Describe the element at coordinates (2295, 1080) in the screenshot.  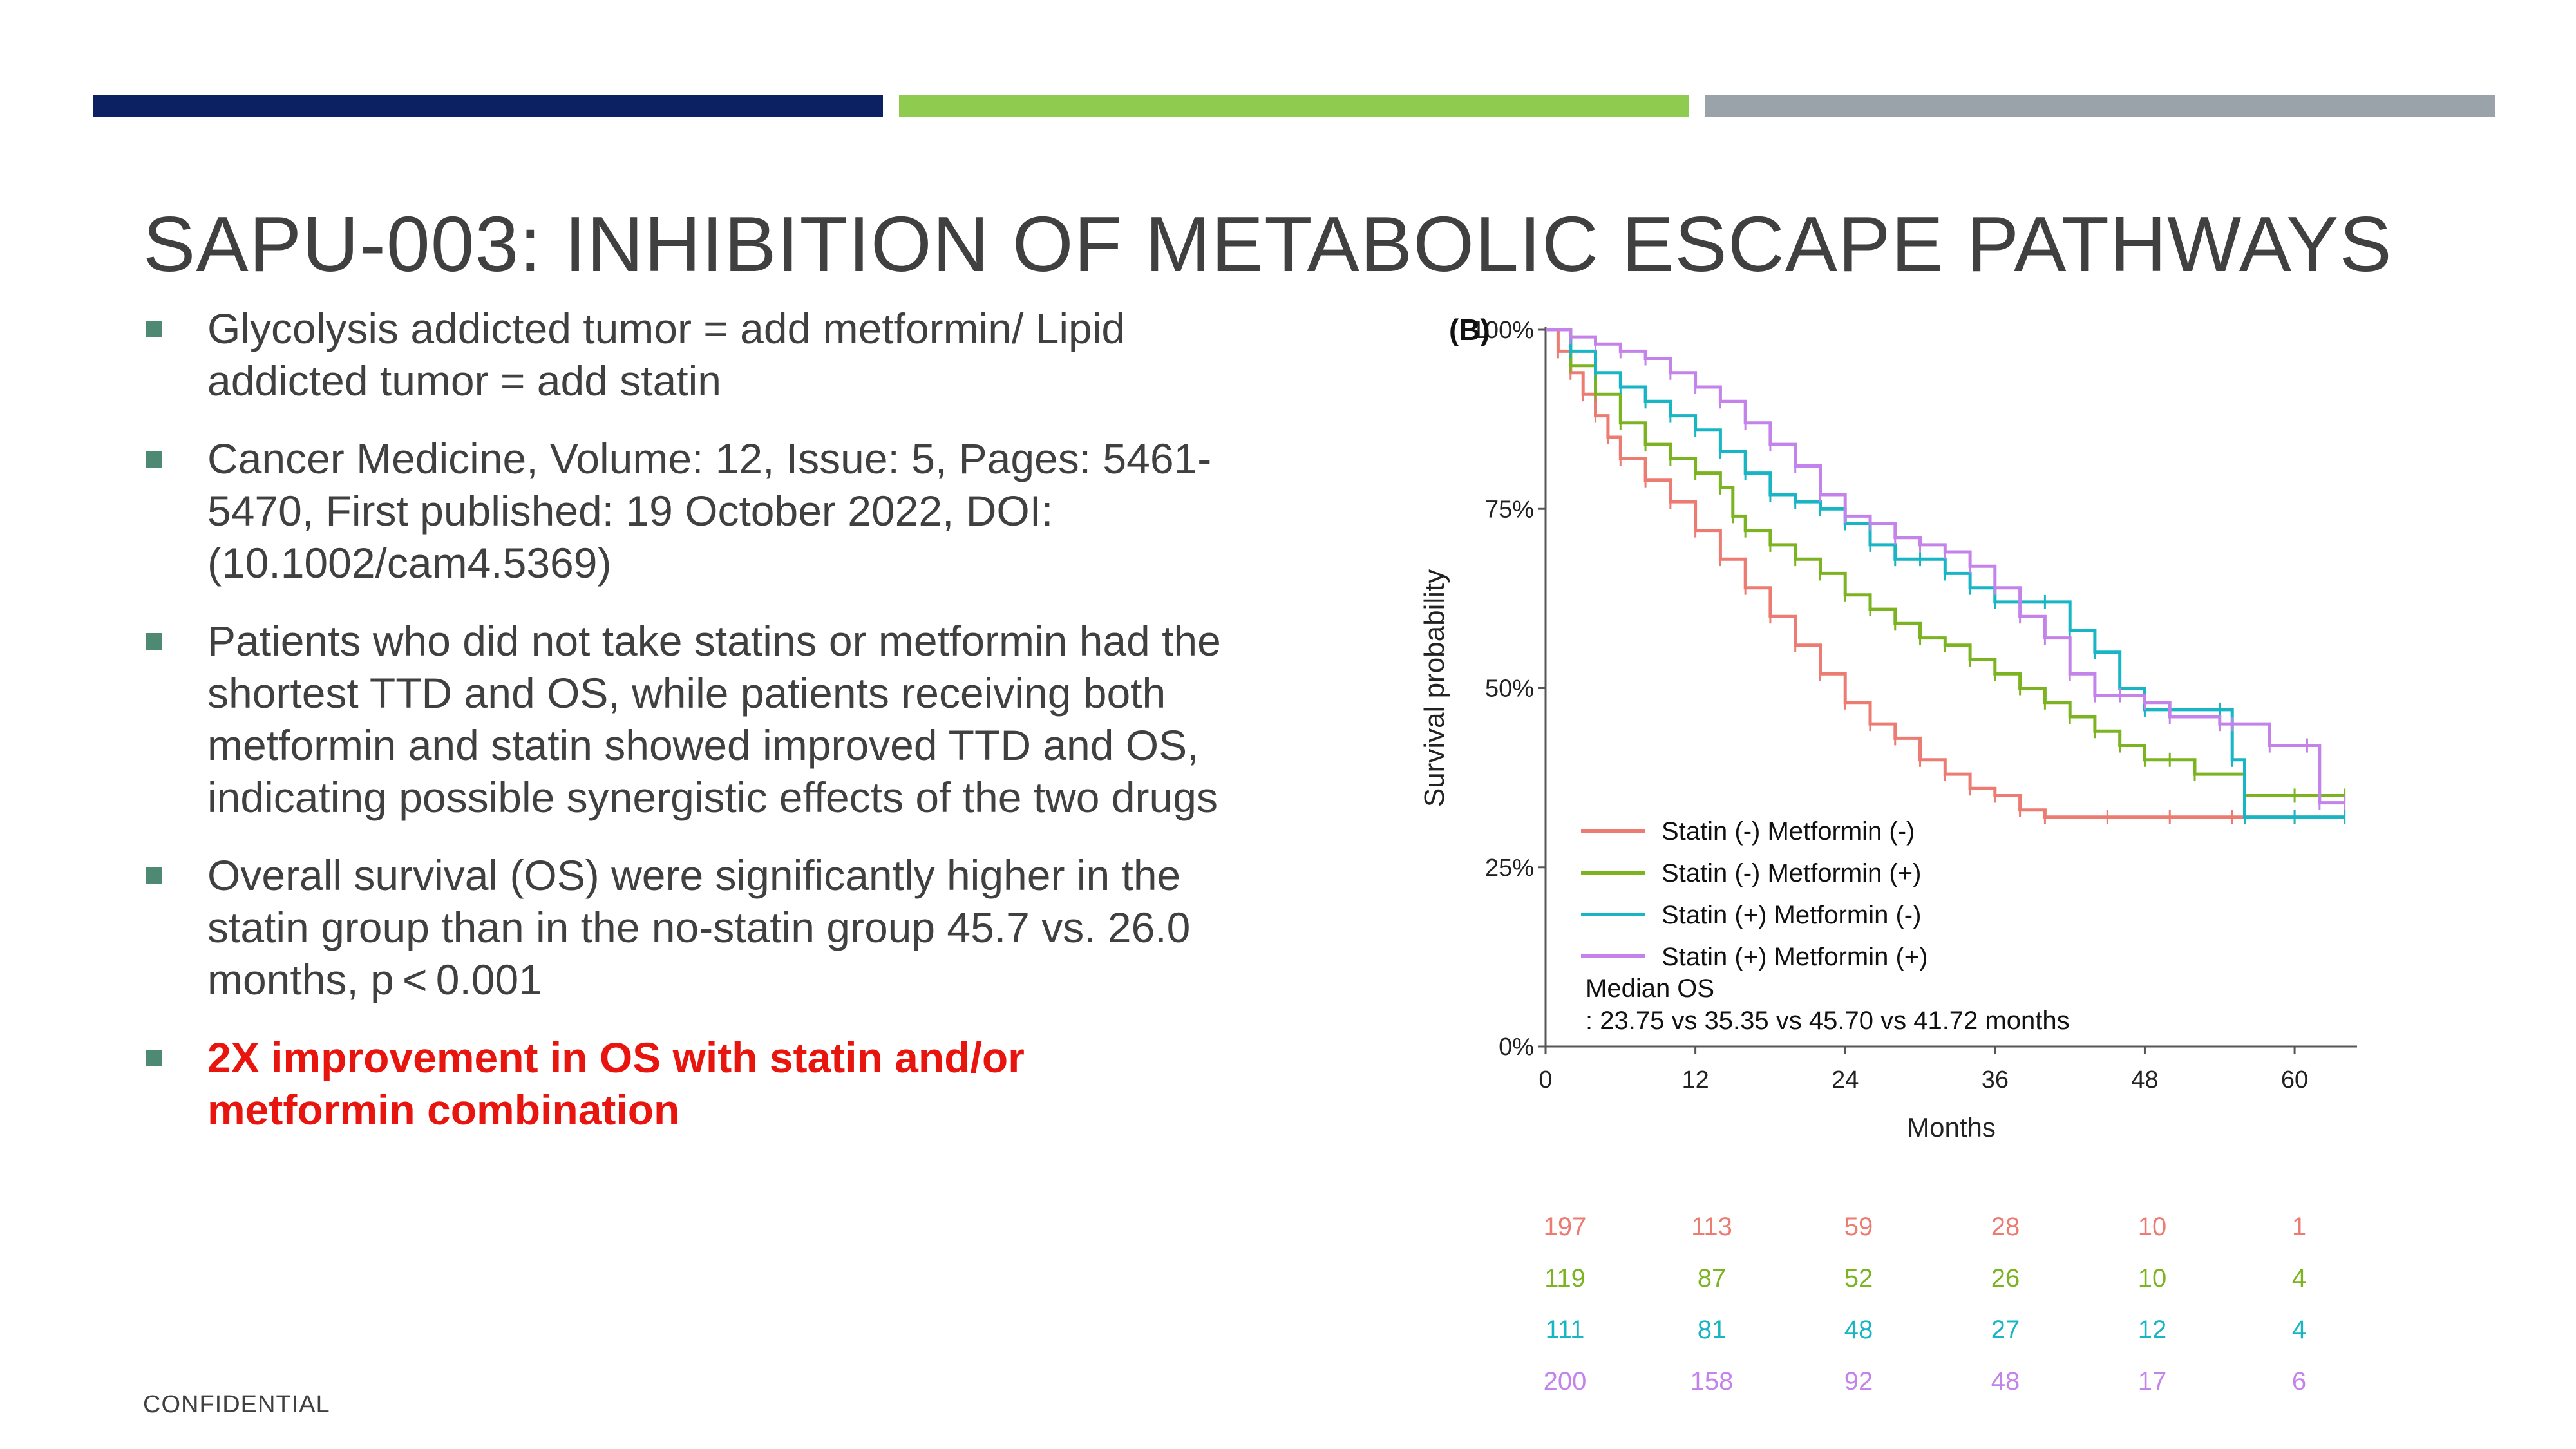
I see `x-tick-label: 60` at that location.